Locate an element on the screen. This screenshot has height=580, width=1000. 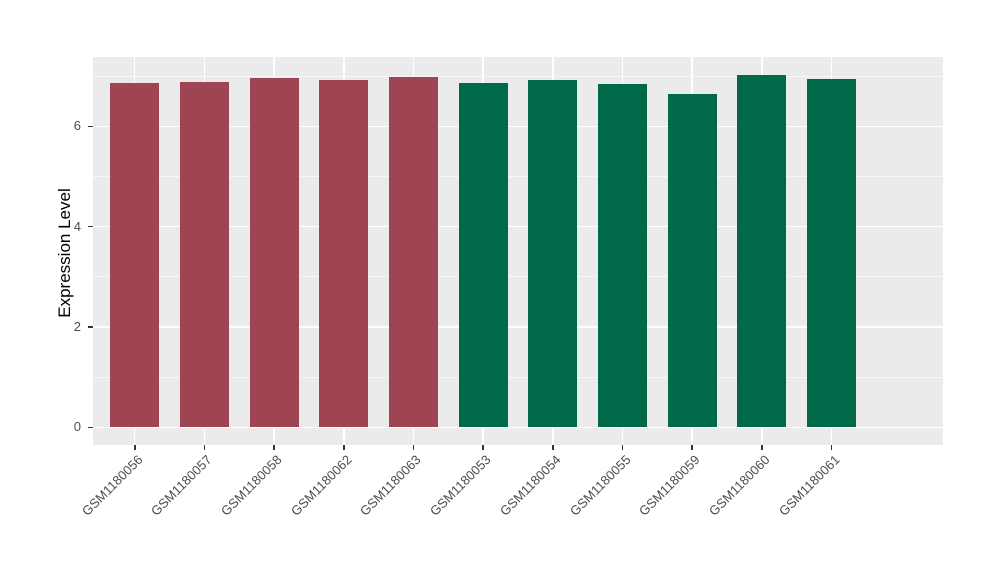
bar-GSM1180053 is located at coordinates (483, 255).